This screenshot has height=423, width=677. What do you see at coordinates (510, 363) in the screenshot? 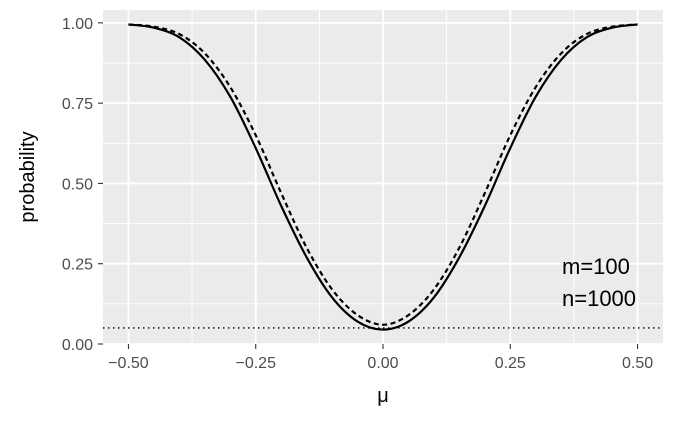
I see `x-tick-label: 0.25` at bounding box center [510, 363].